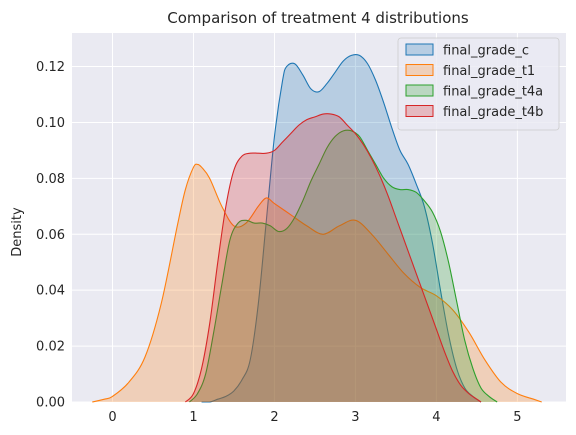 The width and height of the screenshot is (576, 435). Describe the element at coordinates (50, 347) in the screenshot. I see `y-tick-label: 0.02` at that location.